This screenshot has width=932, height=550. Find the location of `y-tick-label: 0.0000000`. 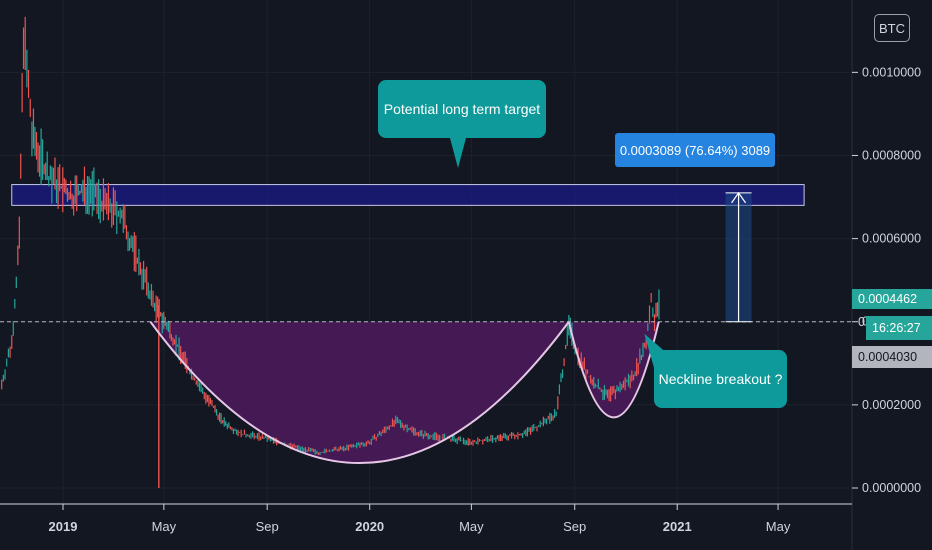

y-tick-label: 0.0000000 is located at coordinates (891, 488).